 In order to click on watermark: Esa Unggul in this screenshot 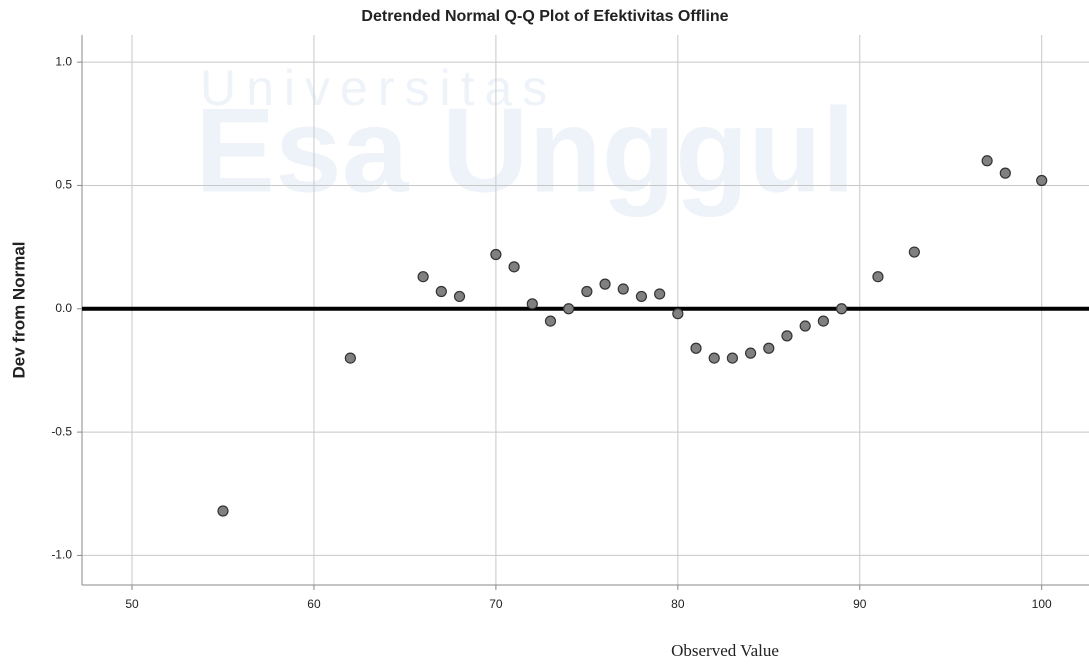, I will do `click(525, 151)`.